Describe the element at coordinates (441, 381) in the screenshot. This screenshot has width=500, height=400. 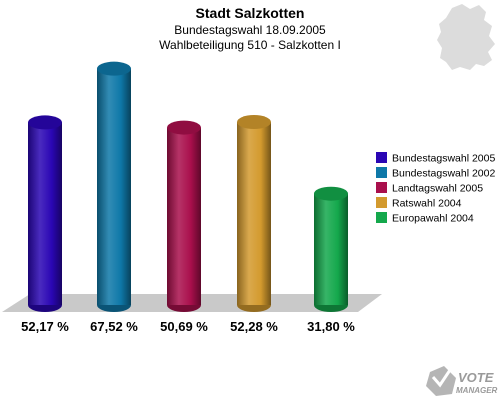
I see `vote-manager-logo-icon` at that location.